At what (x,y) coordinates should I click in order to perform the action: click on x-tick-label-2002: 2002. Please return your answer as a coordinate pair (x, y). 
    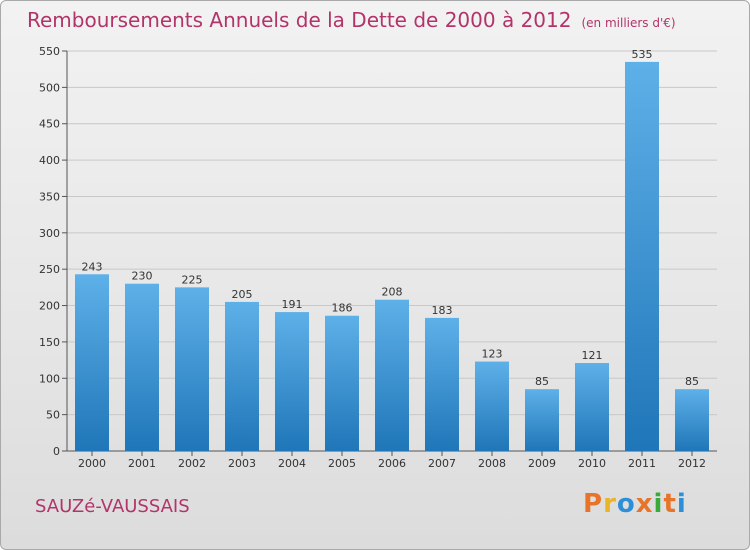
    Looking at the image, I should click on (192, 463).